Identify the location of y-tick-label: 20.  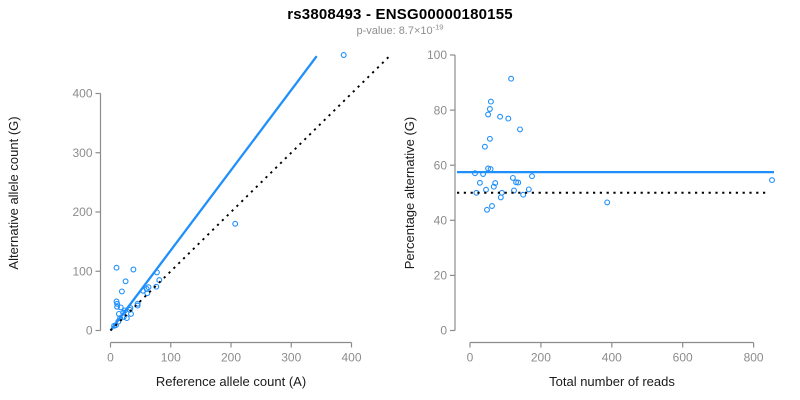
(441, 276).